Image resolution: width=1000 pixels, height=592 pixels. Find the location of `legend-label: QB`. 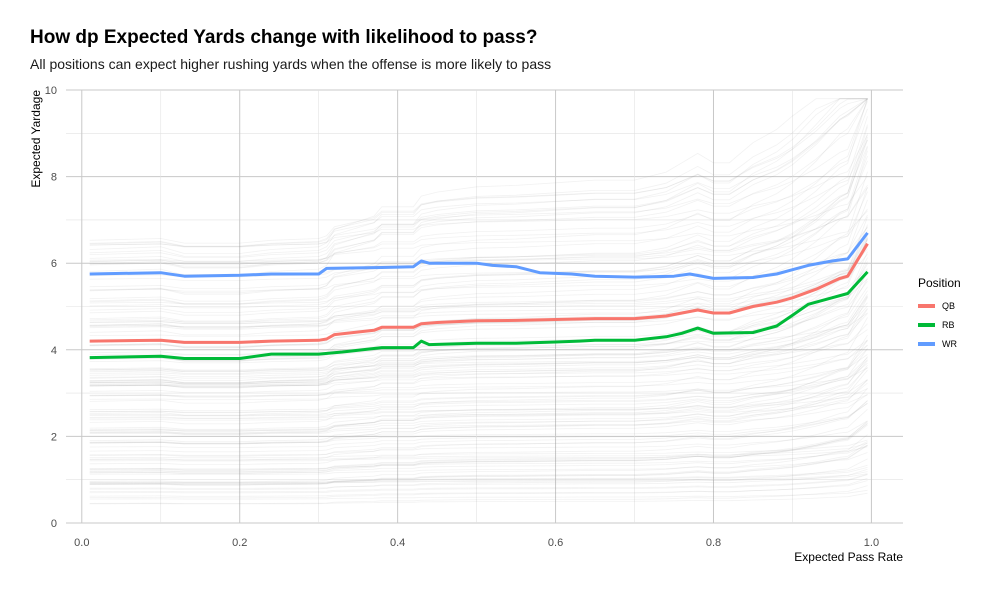

legend-label: QB is located at coordinates (949, 305).